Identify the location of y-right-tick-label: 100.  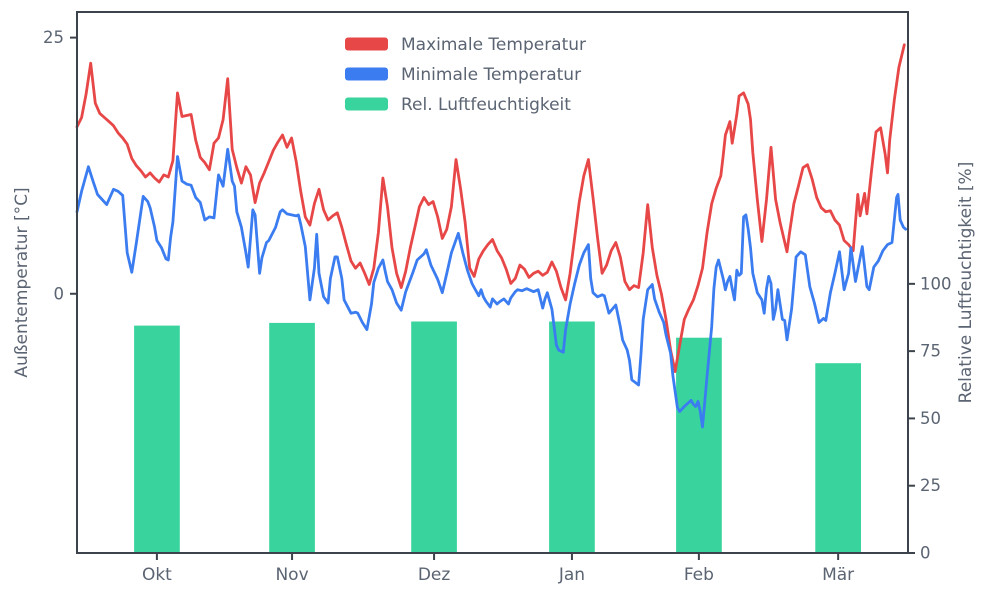
(936, 283).